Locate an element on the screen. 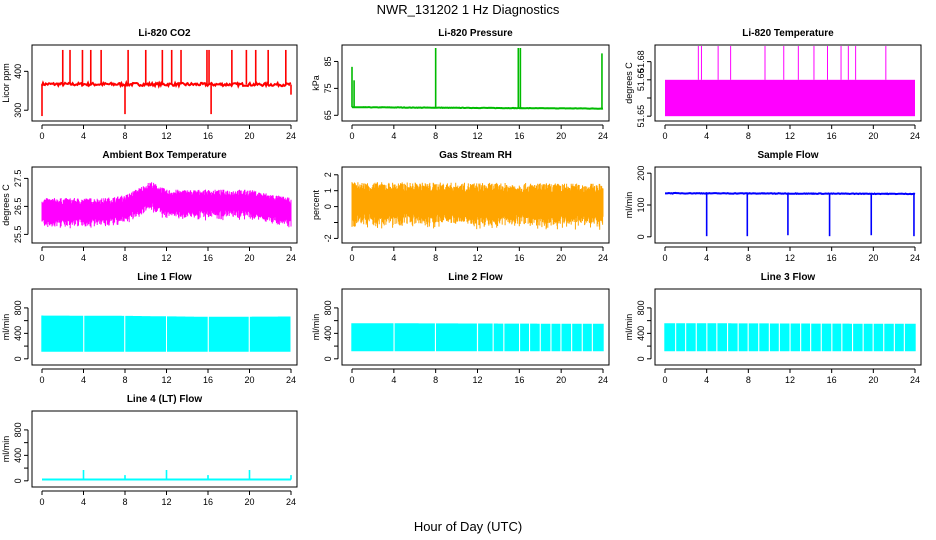  panel-sflow: Sample Flow ml/min 0 4 8 12 16 20 24 0 100 200 is located at coordinates (773, 206).